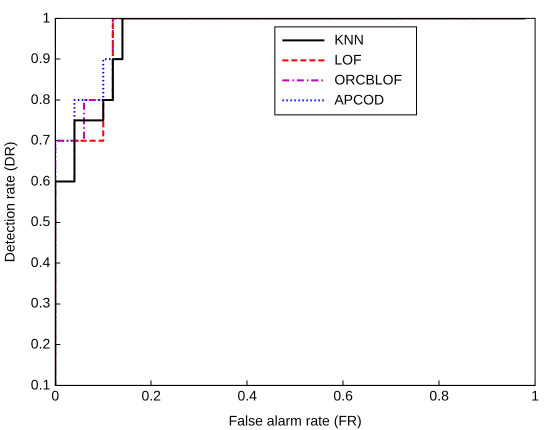 The width and height of the screenshot is (547, 430). I want to click on x-tick-label: 0.8, so click(439, 396).